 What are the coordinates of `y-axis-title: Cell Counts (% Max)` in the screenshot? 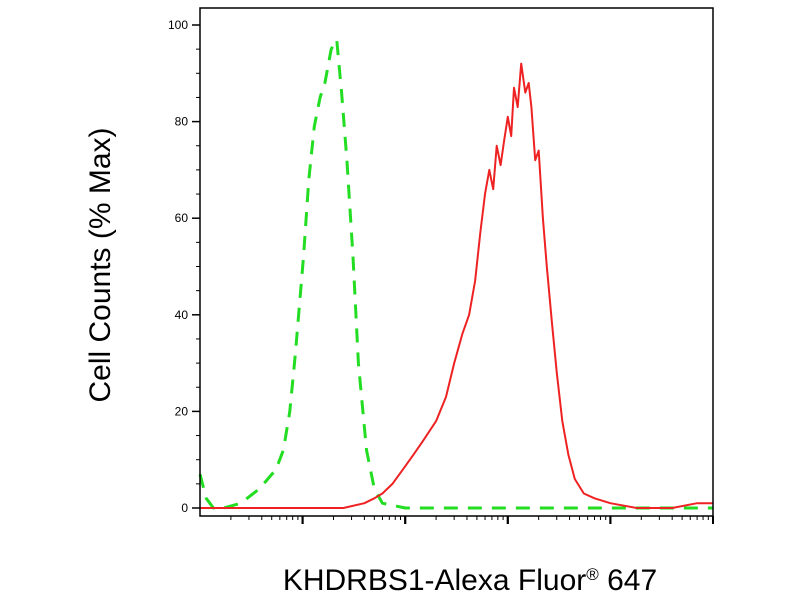 It's located at (100, 264).